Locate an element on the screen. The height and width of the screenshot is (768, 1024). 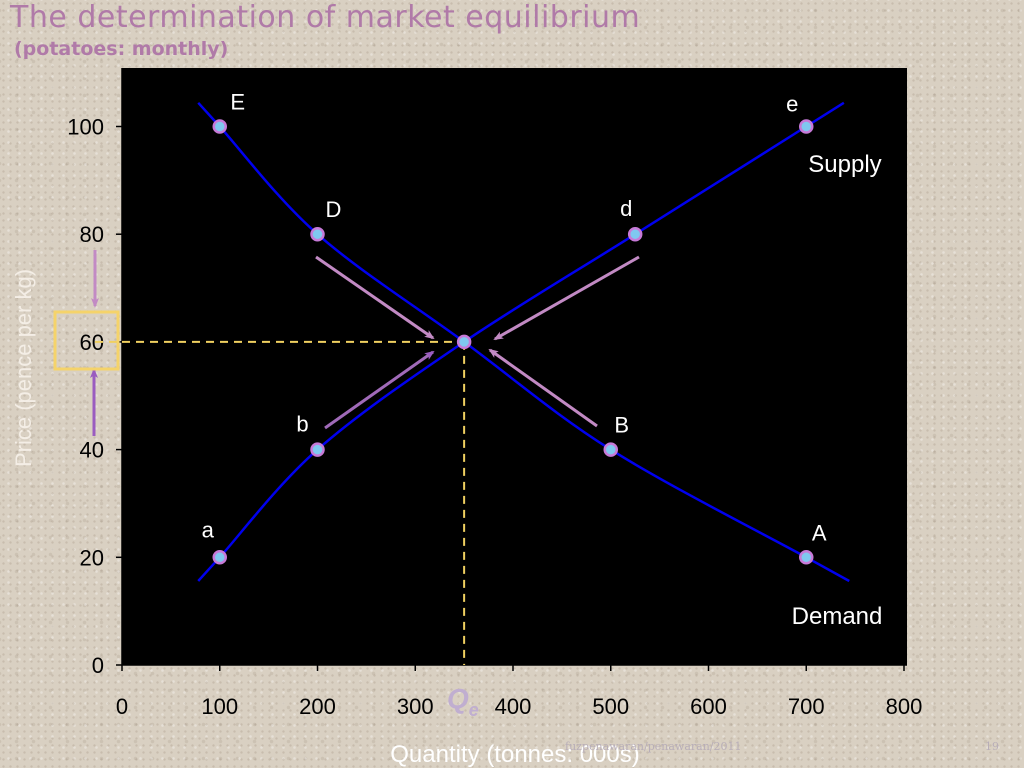
x-tick-label: 100 is located at coordinates (219, 706).